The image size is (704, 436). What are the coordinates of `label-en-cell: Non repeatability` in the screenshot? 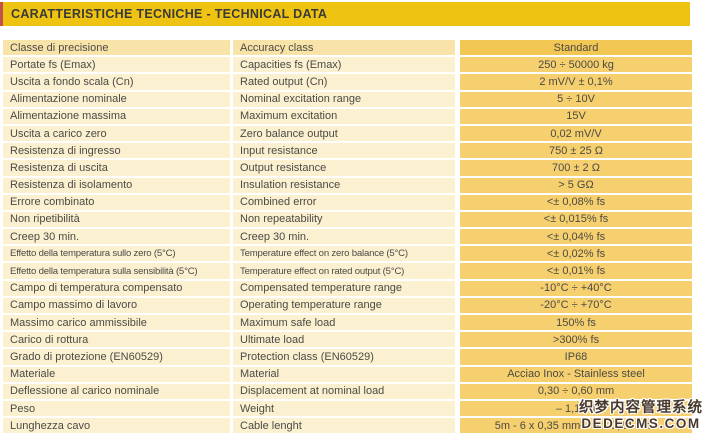 It's located at (344, 219).